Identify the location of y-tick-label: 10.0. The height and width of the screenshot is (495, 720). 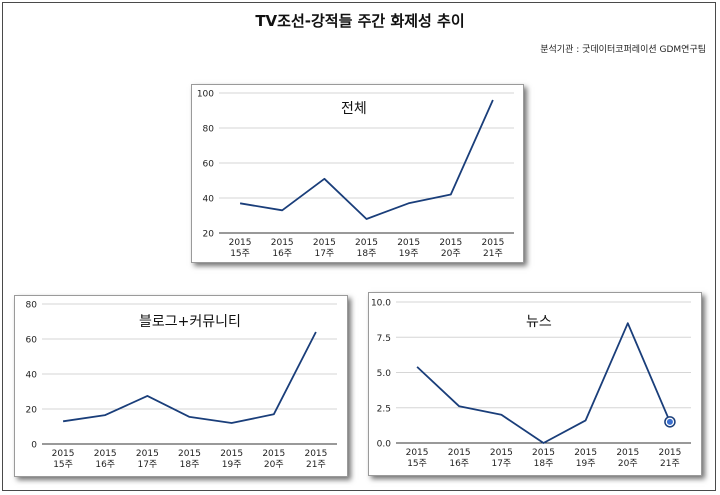
(381, 304).